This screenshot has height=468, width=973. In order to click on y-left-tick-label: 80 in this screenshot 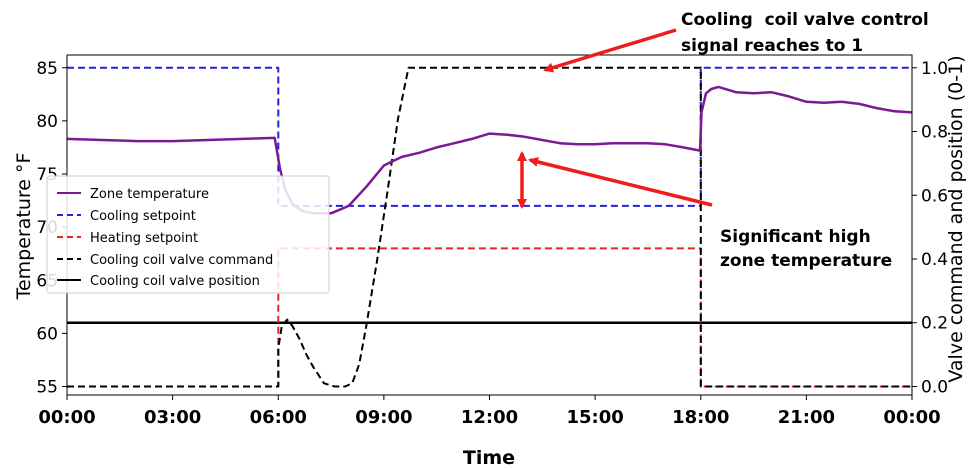, I will do `click(47, 122)`.